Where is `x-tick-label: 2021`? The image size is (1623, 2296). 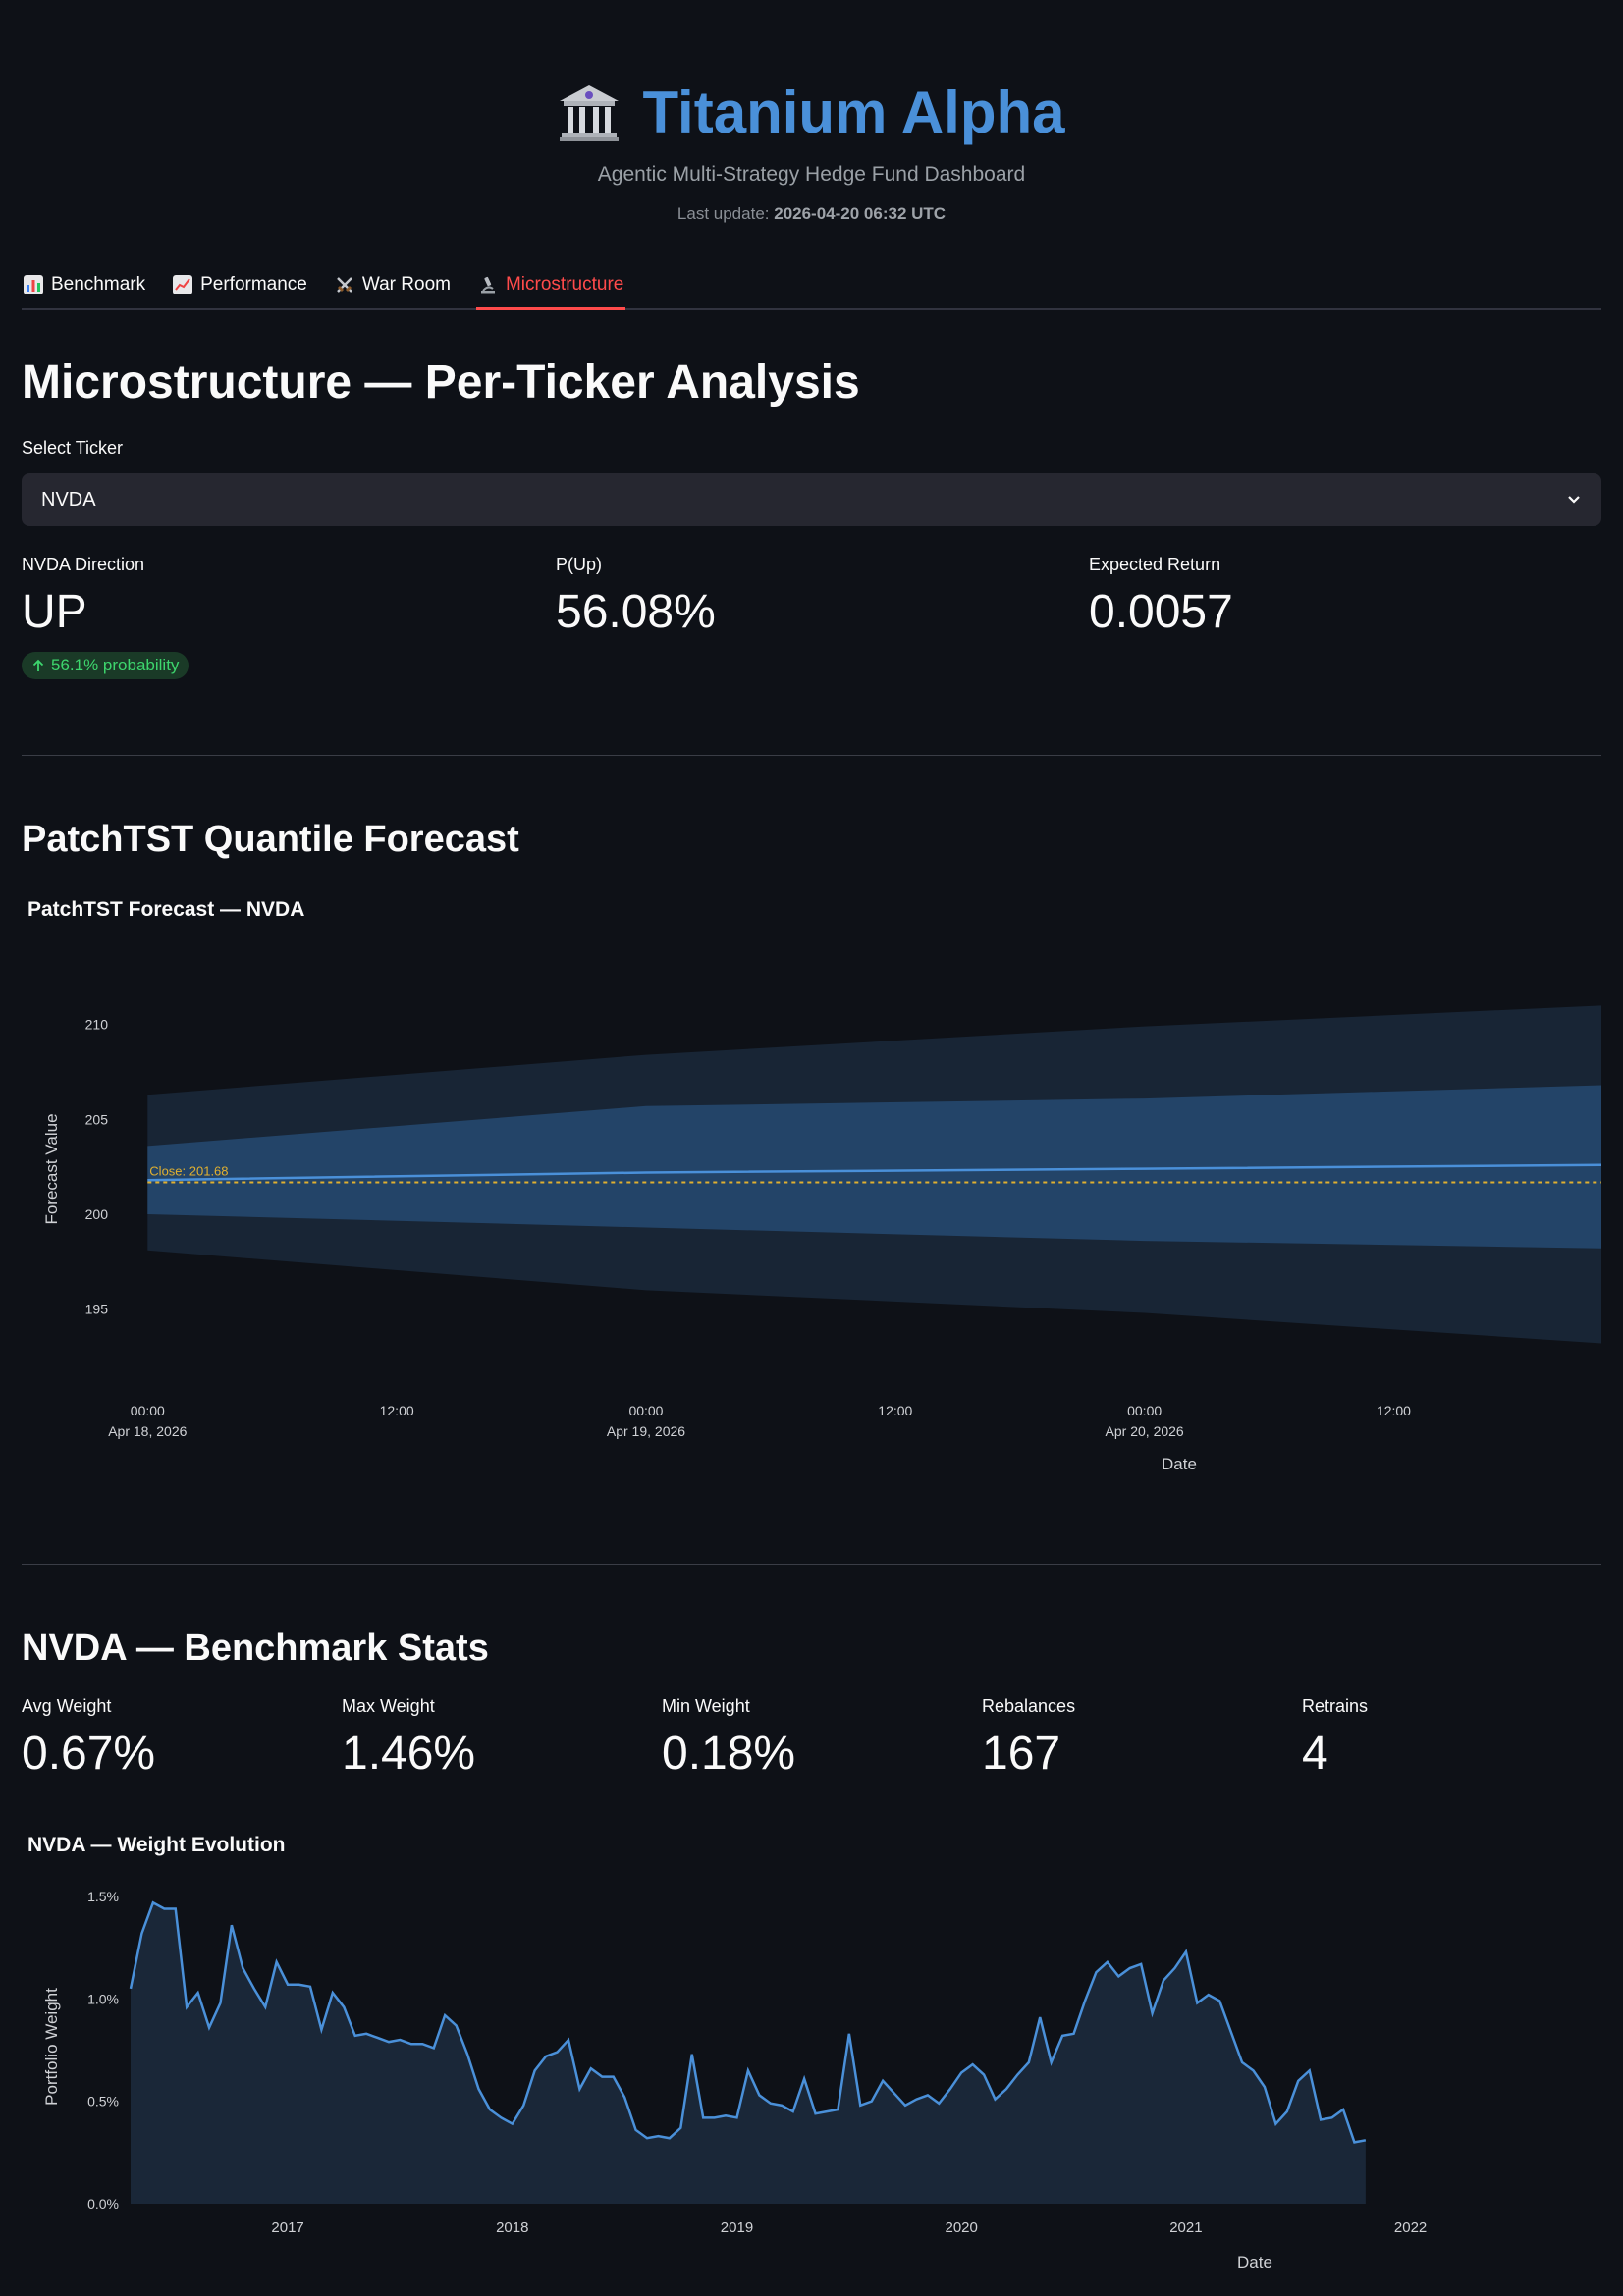
x-tick-label: 2021 is located at coordinates (1185, 2227).